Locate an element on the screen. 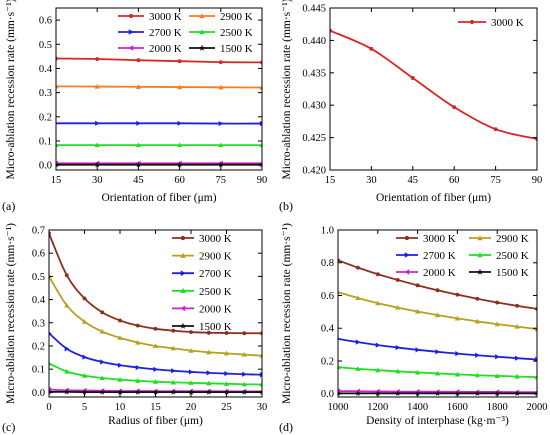 The image size is (550, 435). x-tick-label: 15 is located at coordinates (56, 180).